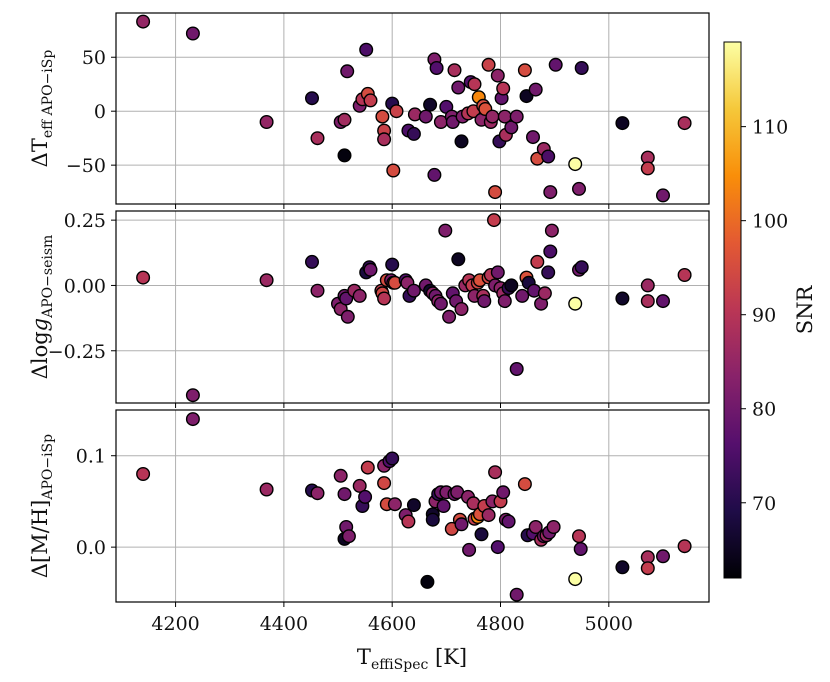 The image size is (830, 682). I want to click on y-axis-label: ΔloggAPO−seism, so click(42, 307).